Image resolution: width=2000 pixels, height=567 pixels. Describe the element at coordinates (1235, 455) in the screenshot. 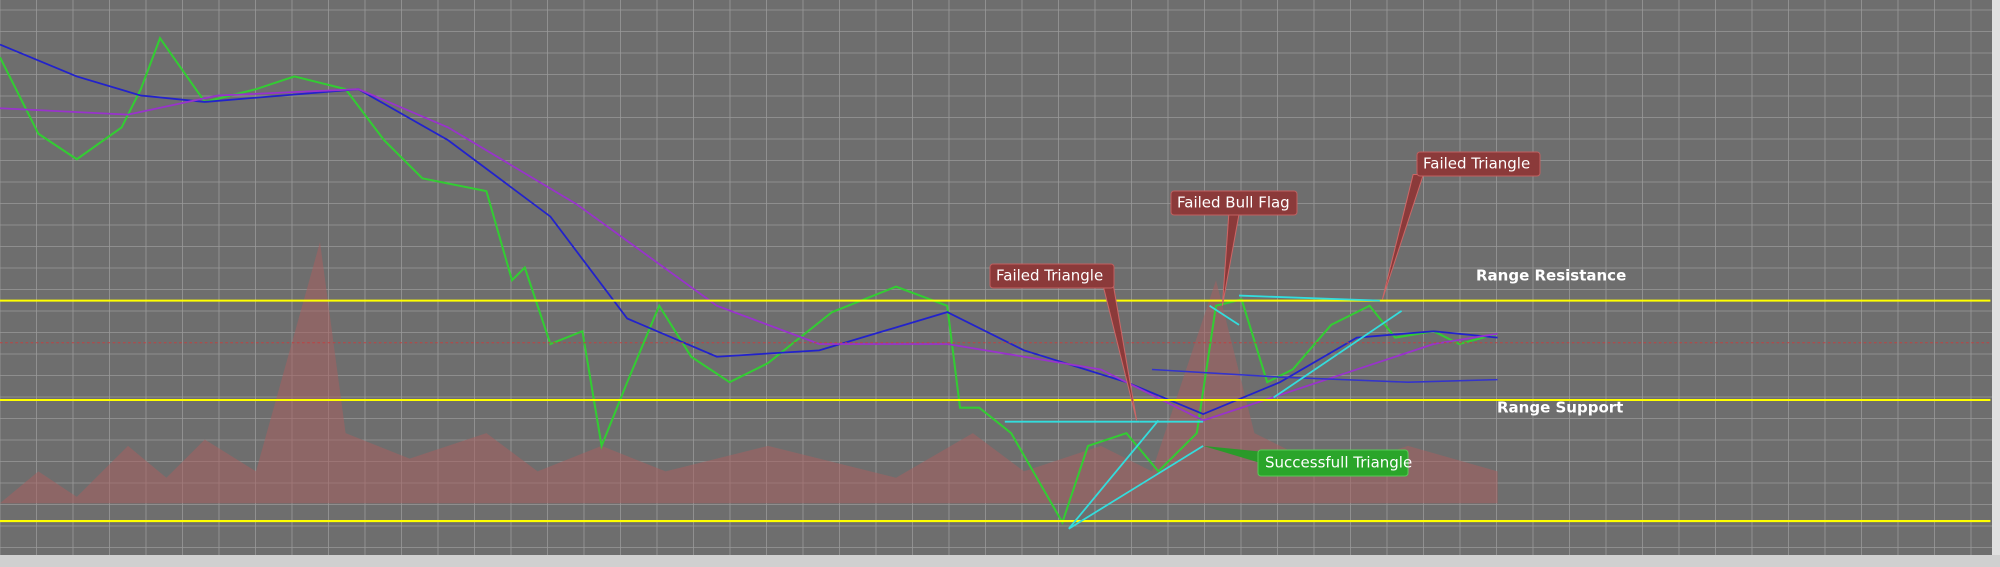

I see `callout-pointer-green` at that location.